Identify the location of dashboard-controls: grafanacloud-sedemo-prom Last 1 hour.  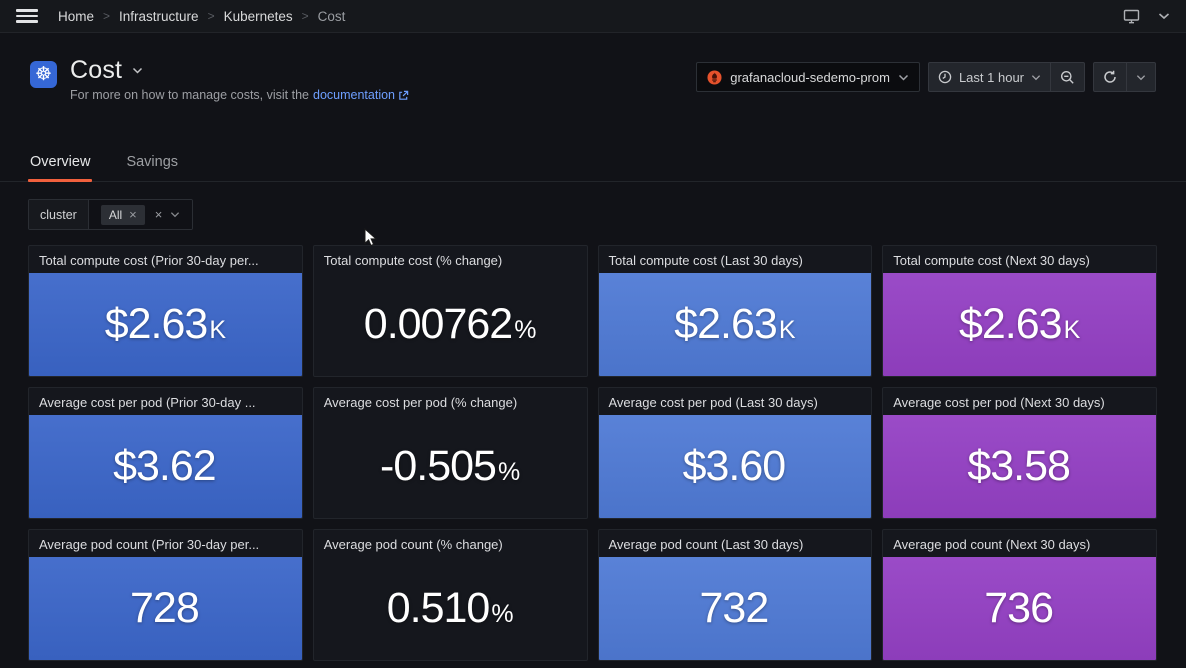
(926, 77).